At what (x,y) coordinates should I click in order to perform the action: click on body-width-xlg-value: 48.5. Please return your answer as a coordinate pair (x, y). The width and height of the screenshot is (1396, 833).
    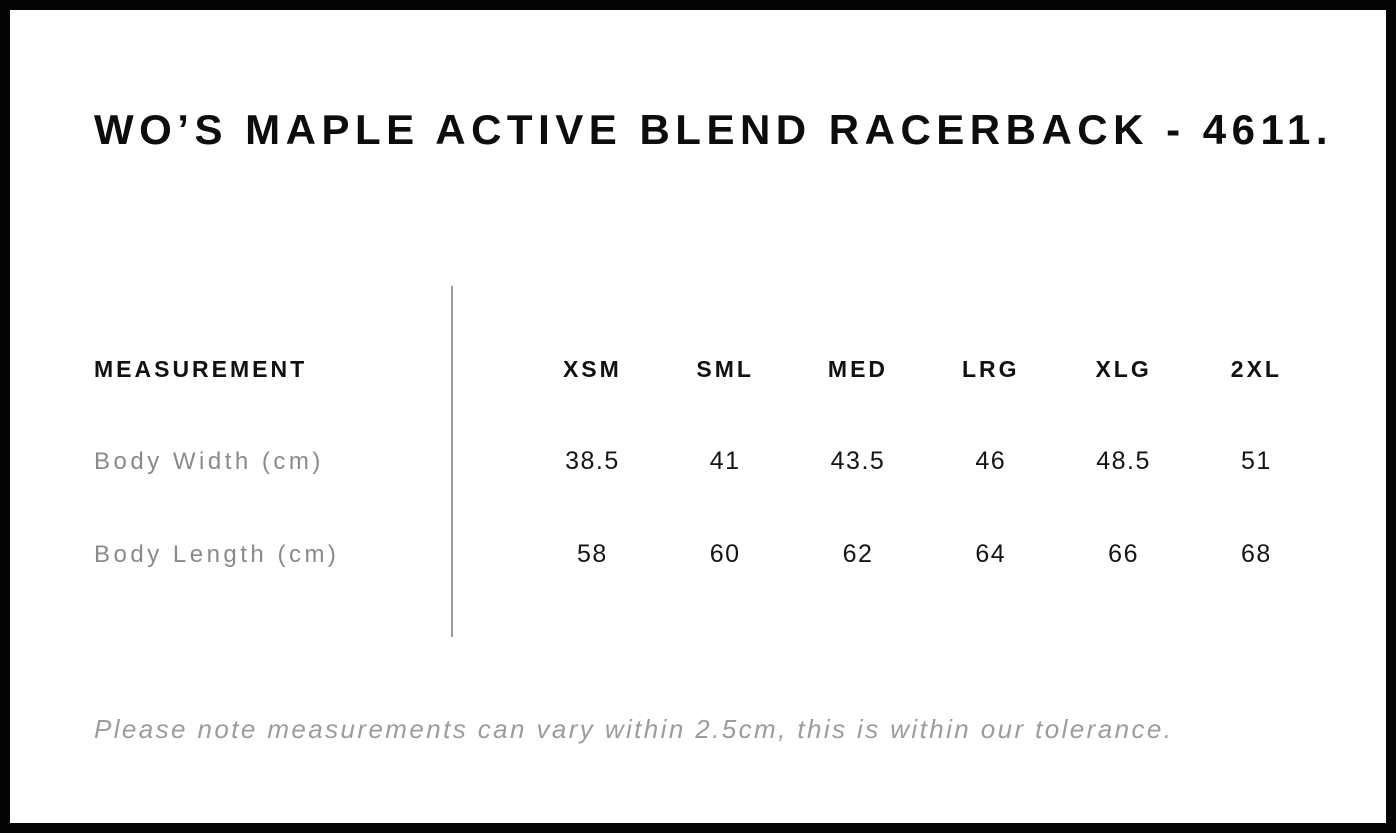
    Looking at the image, I should click on (1123, 461).